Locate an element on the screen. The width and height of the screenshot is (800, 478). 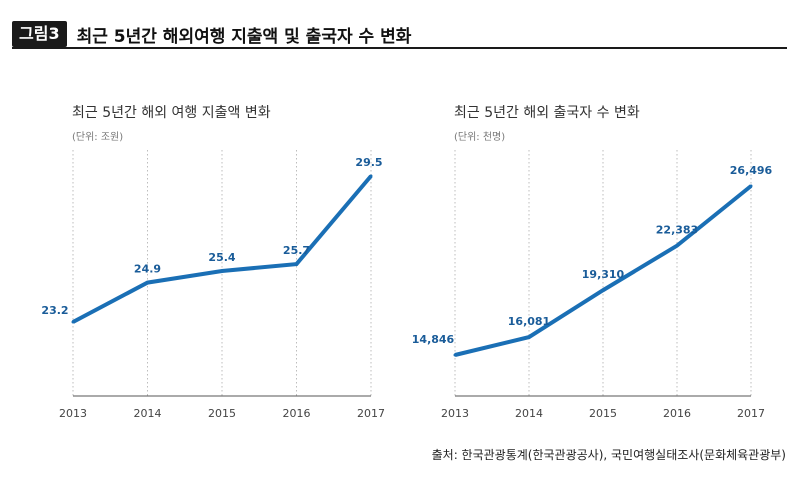
chart-2-data-label: 19,310 is located at coordinates (603, 274).